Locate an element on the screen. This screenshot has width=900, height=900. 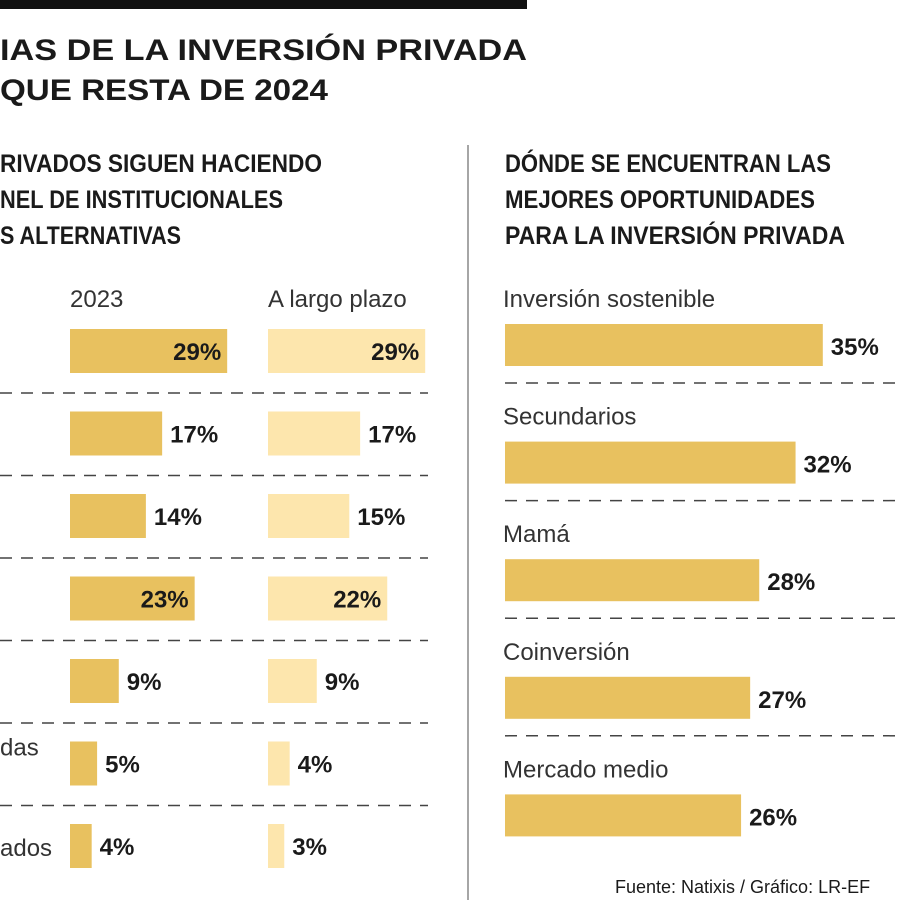
title-line: IAS DE LA INVERSIÓN PRIVADA is located at coordinates (263, 50).